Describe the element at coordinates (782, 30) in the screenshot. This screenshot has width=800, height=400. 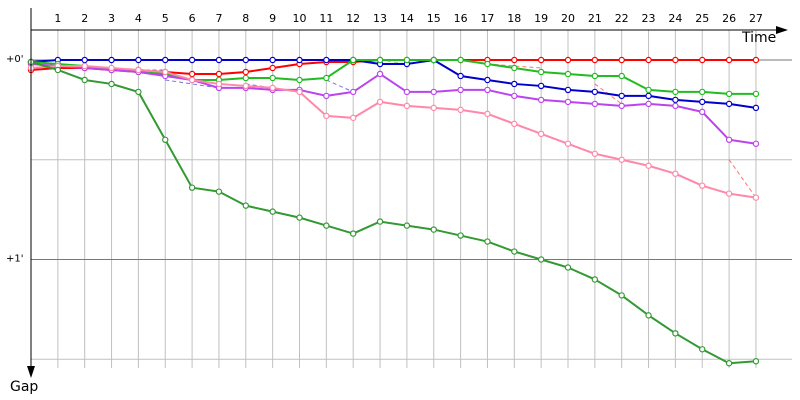
I see `x-axis-arrow` at that location.